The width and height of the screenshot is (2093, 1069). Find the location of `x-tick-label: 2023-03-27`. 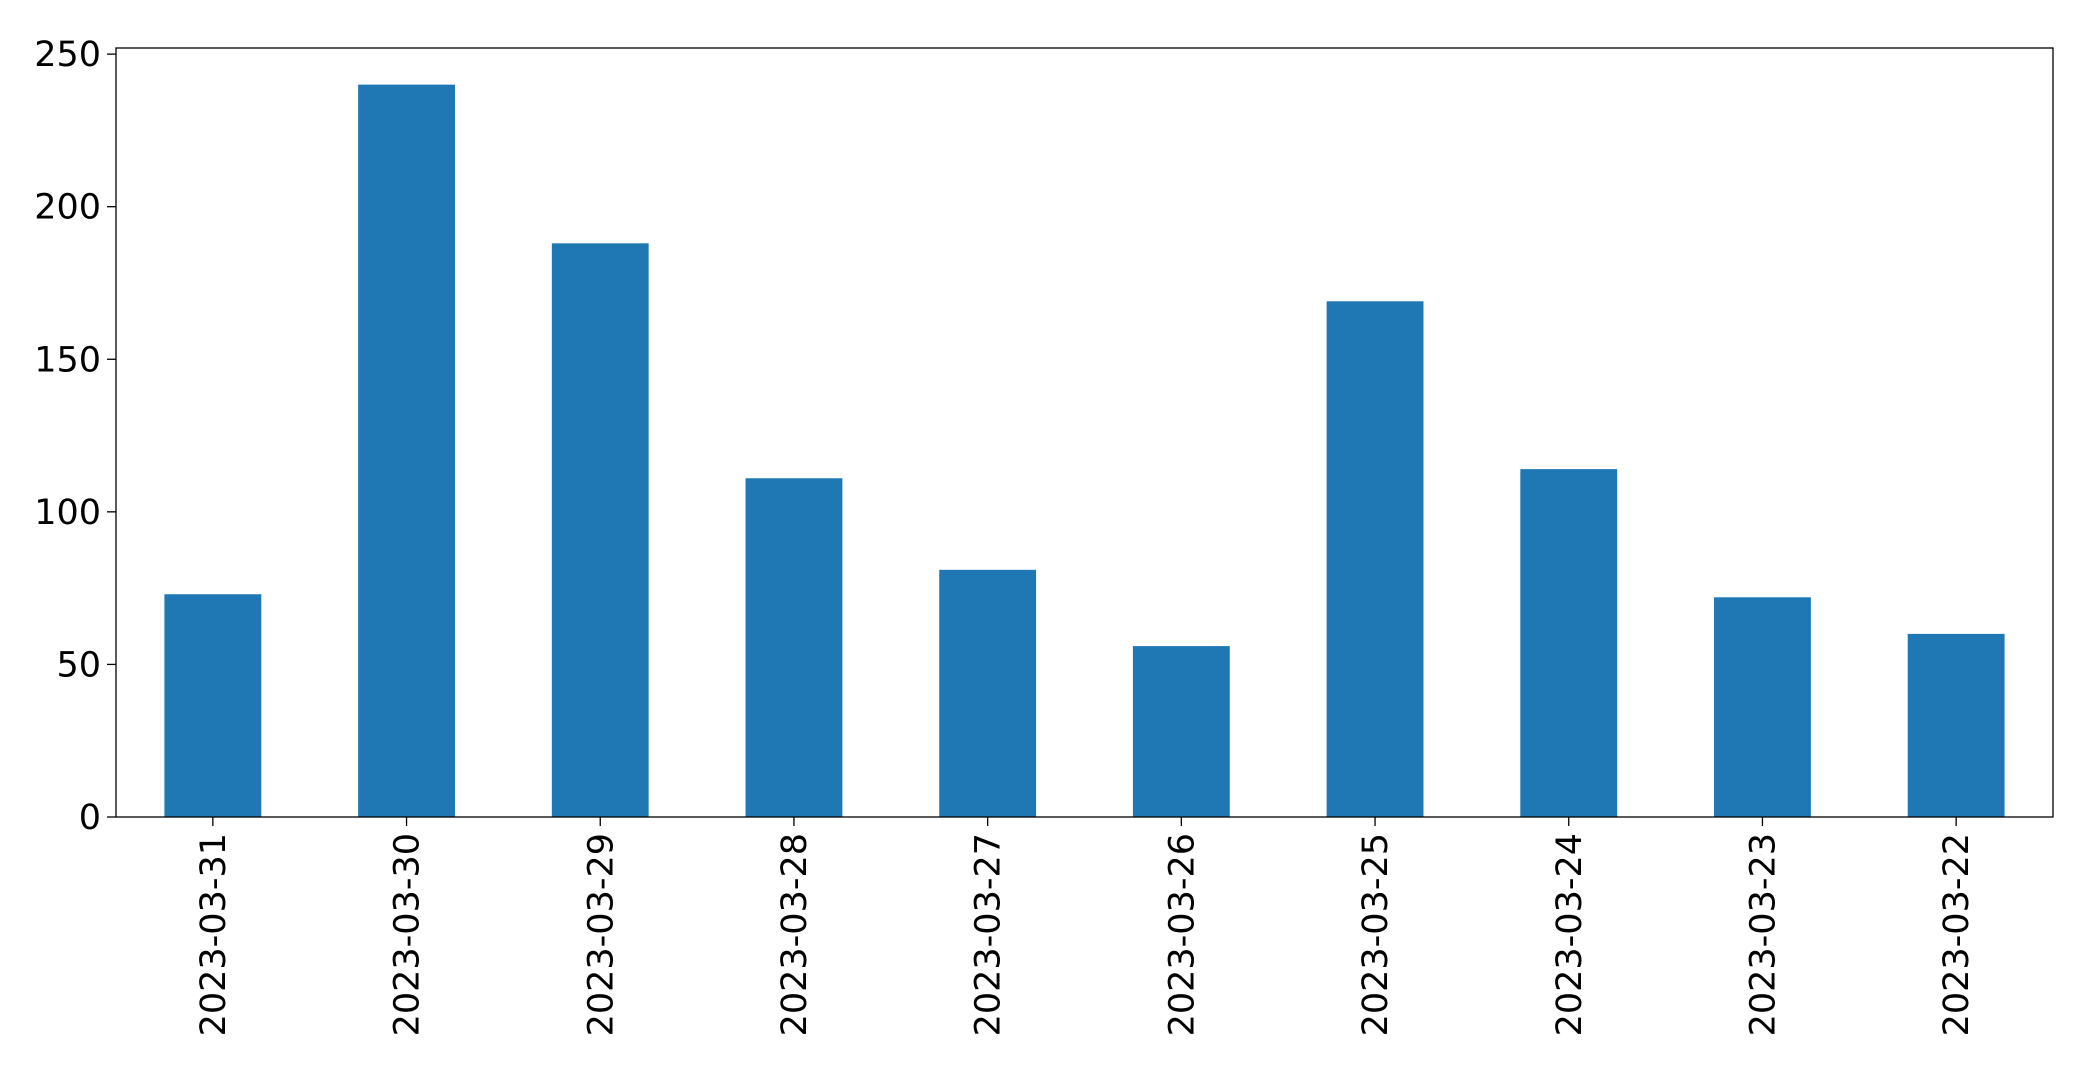

x-tick-label: 2023-03-27 is located at coordinates (989, 934).